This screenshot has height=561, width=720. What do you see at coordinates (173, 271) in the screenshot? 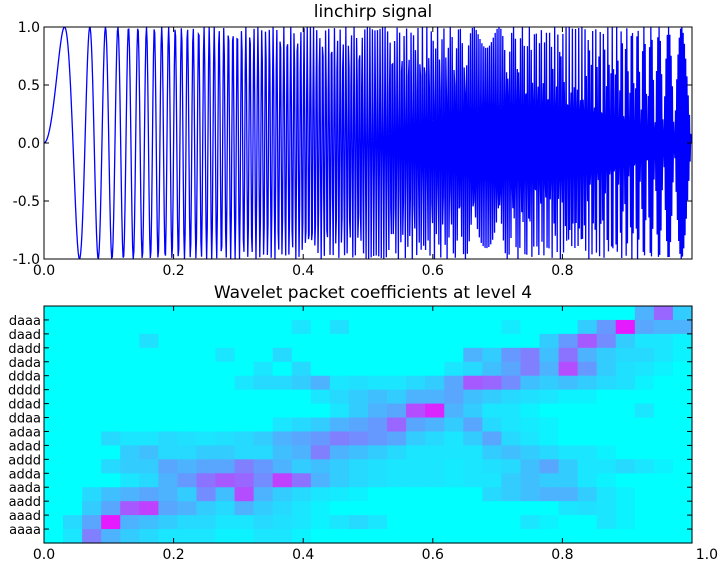
I see `top-xtick-label: 0.2` at bounding box center [173, 271].